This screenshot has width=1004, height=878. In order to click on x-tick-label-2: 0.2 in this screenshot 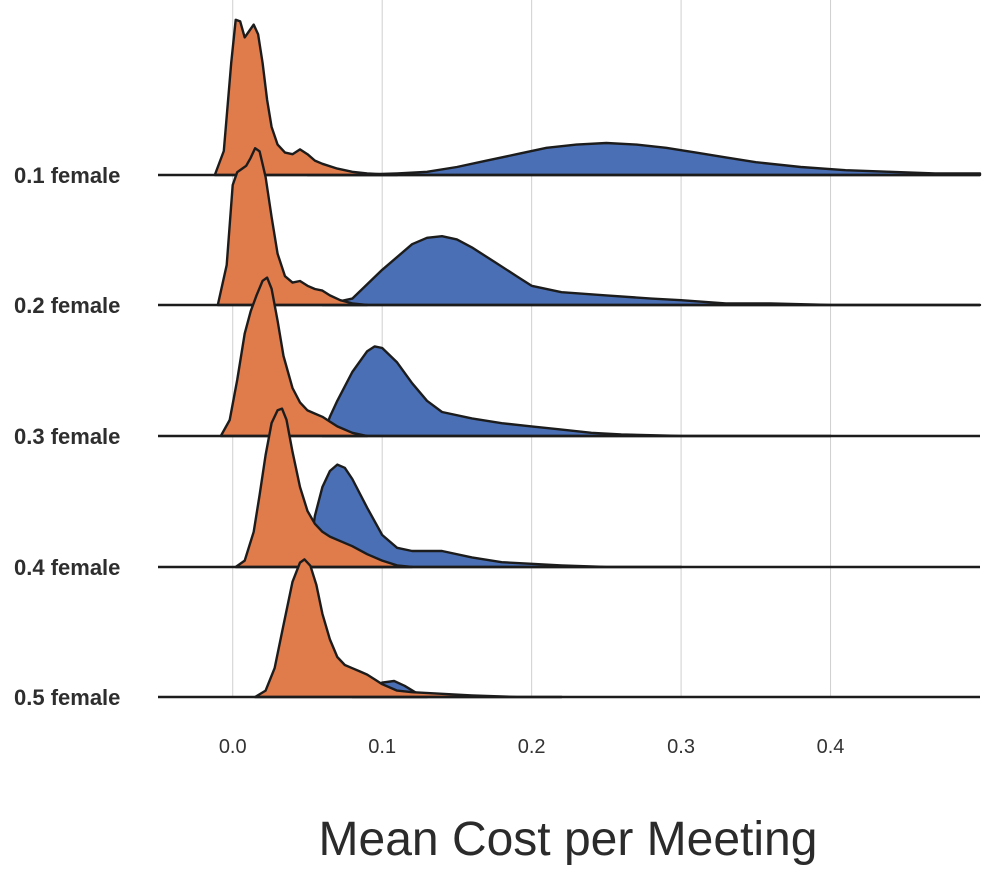, I will do `click(532, 747)`.